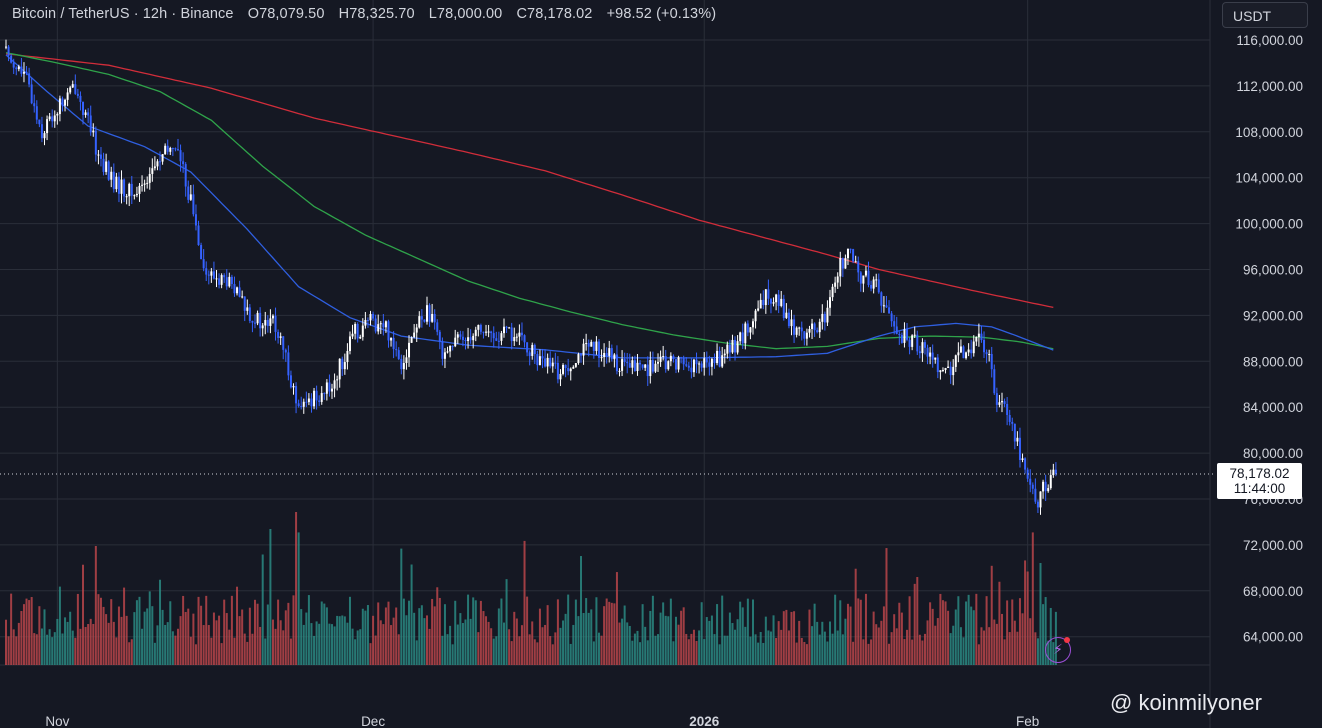 The image size is (1322, 728). What do you see at coordinates (465, 14) in the screenshot?
I see `low-value: L78,000.00` at bounding box center [465, 14].